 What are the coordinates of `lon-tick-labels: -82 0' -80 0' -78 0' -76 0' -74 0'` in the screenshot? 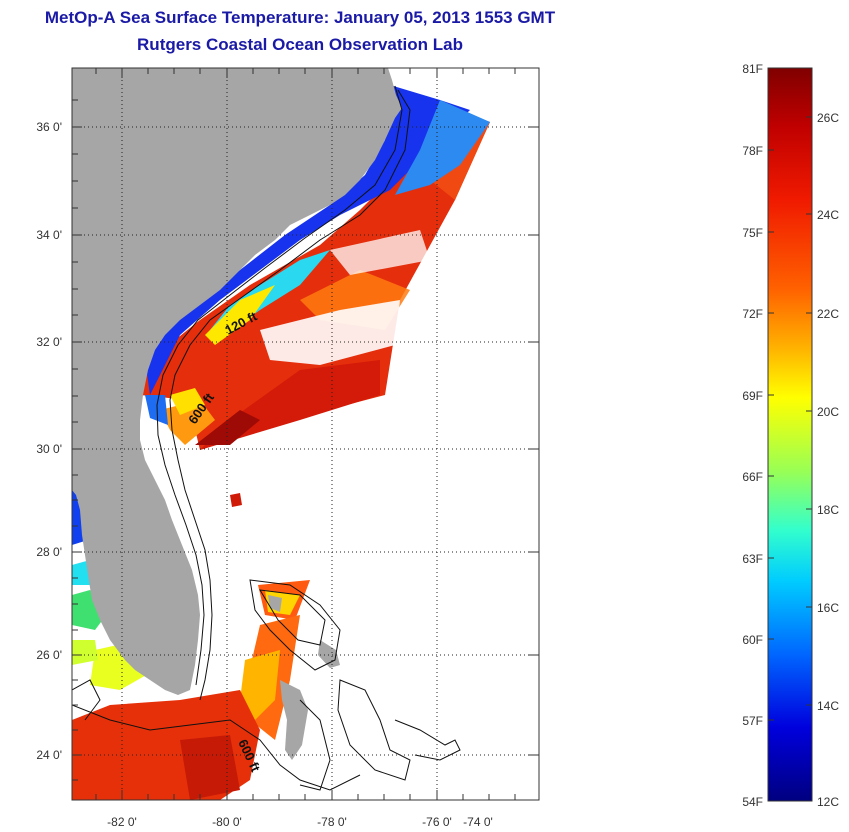 It's located at (300, 822).